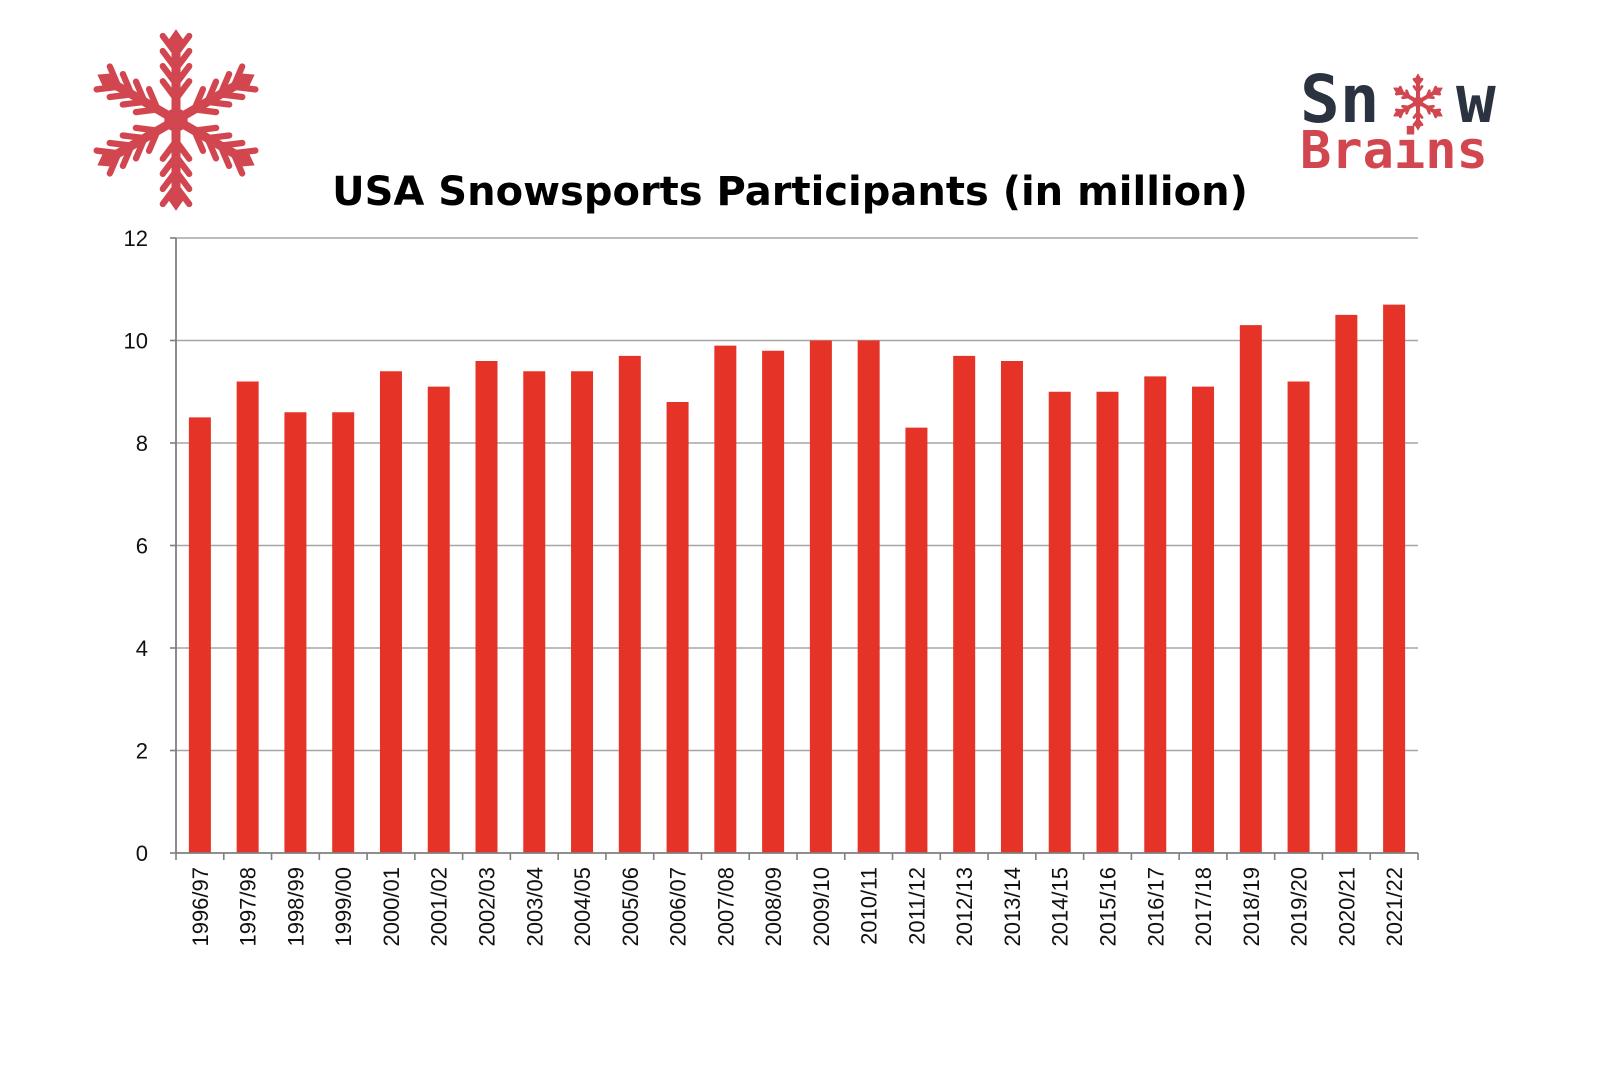 The height and width of the screenshot is (1070, 1599). Describe the element at coordinates (1394, 151) in the screenshot. I see `logo-text-line2: Brains` at that location.